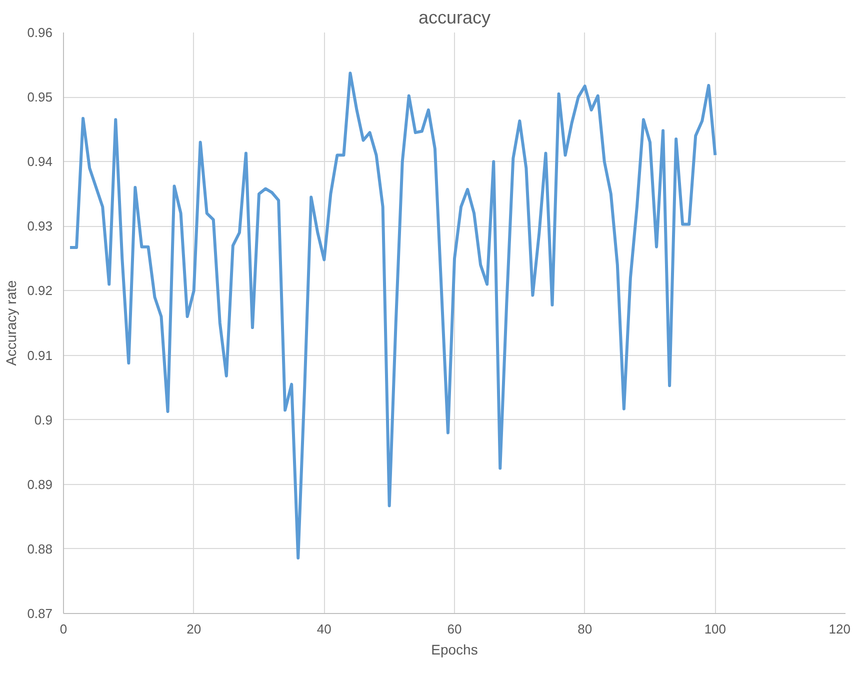  I want to click on y-tick-label: 0.89, so click(40, 484).